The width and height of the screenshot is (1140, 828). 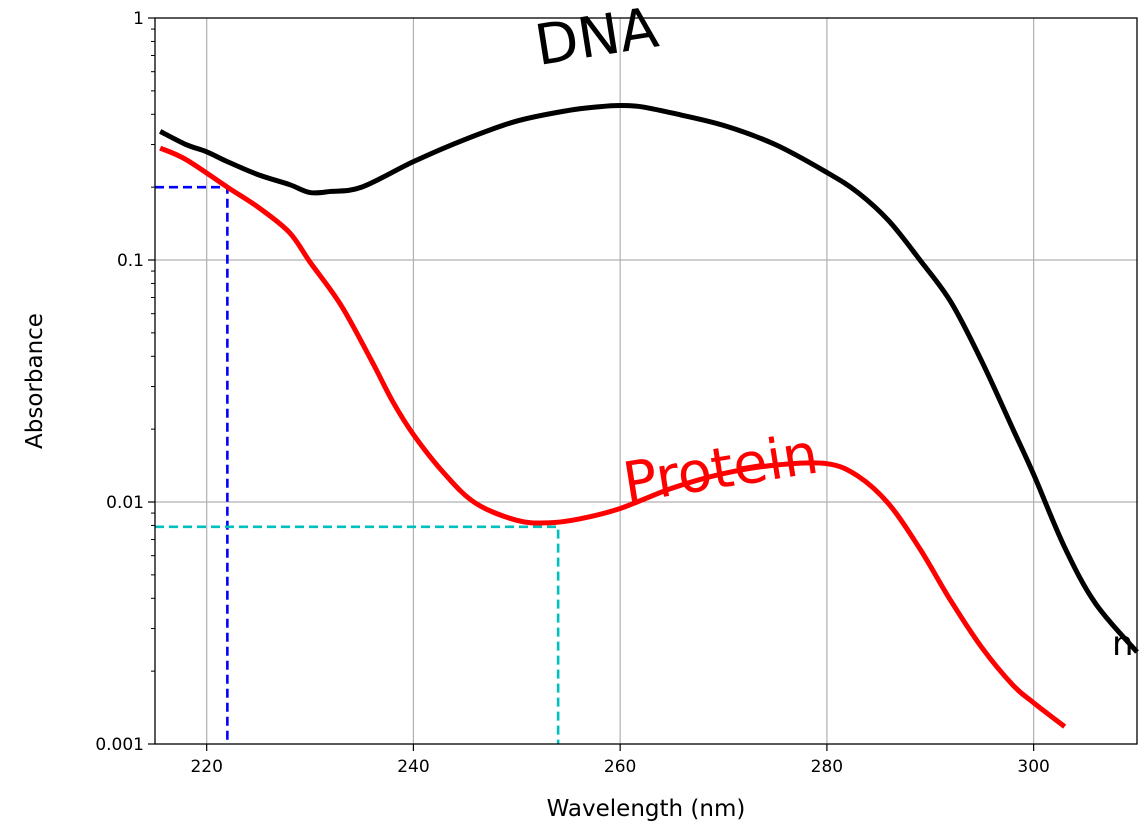 I want to click on x-axis-label: Wavelength (nm), so click(x=646, y=809).